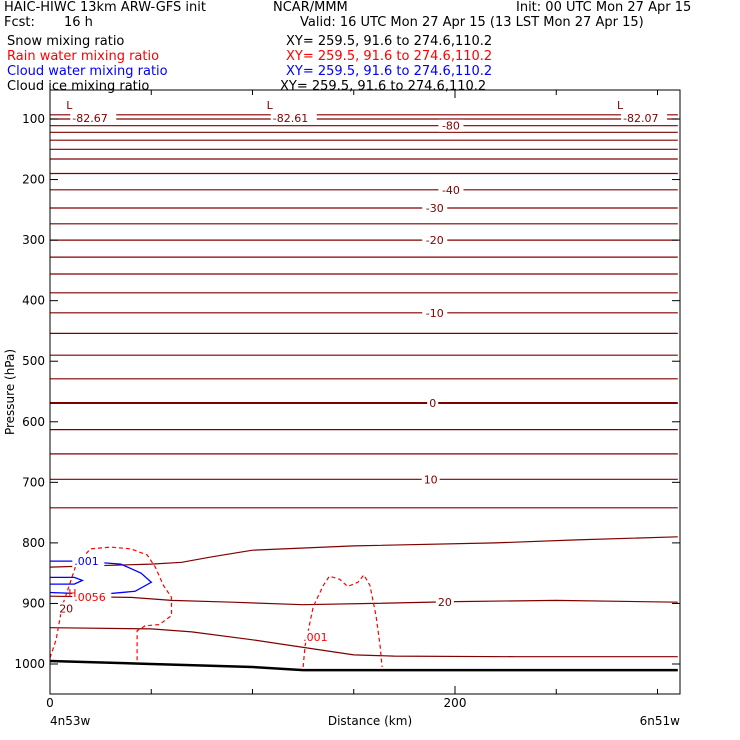 The image size is (740, 740). Describe the element at coordinates (290, 118) in the screenshot. I see `low-value: -82.61` at that location.